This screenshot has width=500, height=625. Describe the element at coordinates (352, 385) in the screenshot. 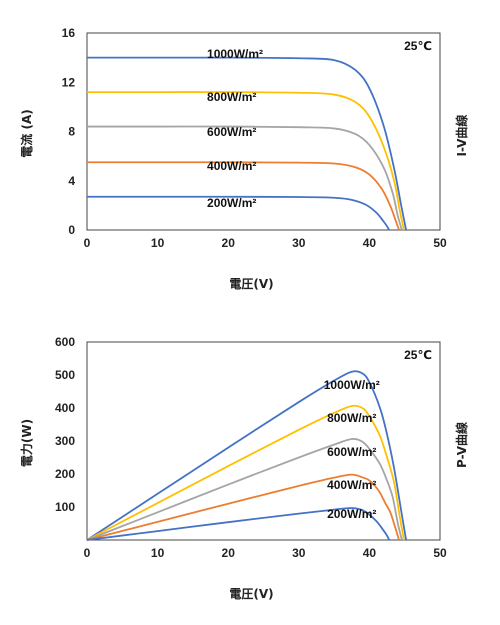

I see `pv-series-label: 1000W/m²` at that location.